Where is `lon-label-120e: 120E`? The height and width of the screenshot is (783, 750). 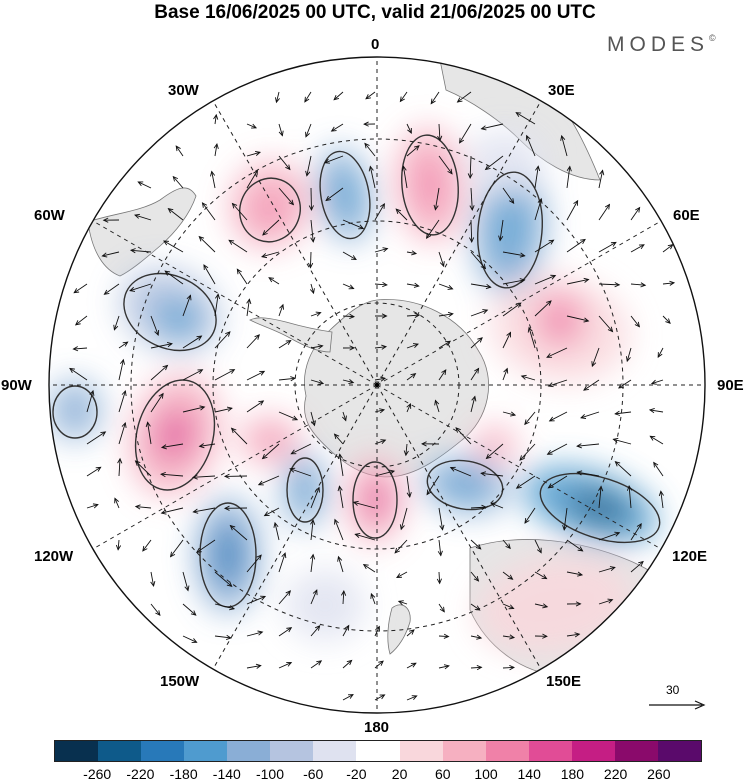 lon-label-120e: 120E is located at coordinates (690, 556).